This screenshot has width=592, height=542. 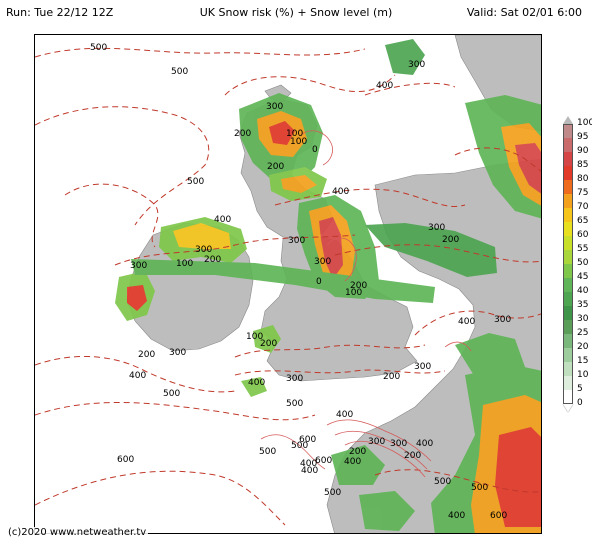 What do you see at coordinates (254, 387) in the screenshot?
I see `risk-area-cornwall` at bounding box center [254, 387].